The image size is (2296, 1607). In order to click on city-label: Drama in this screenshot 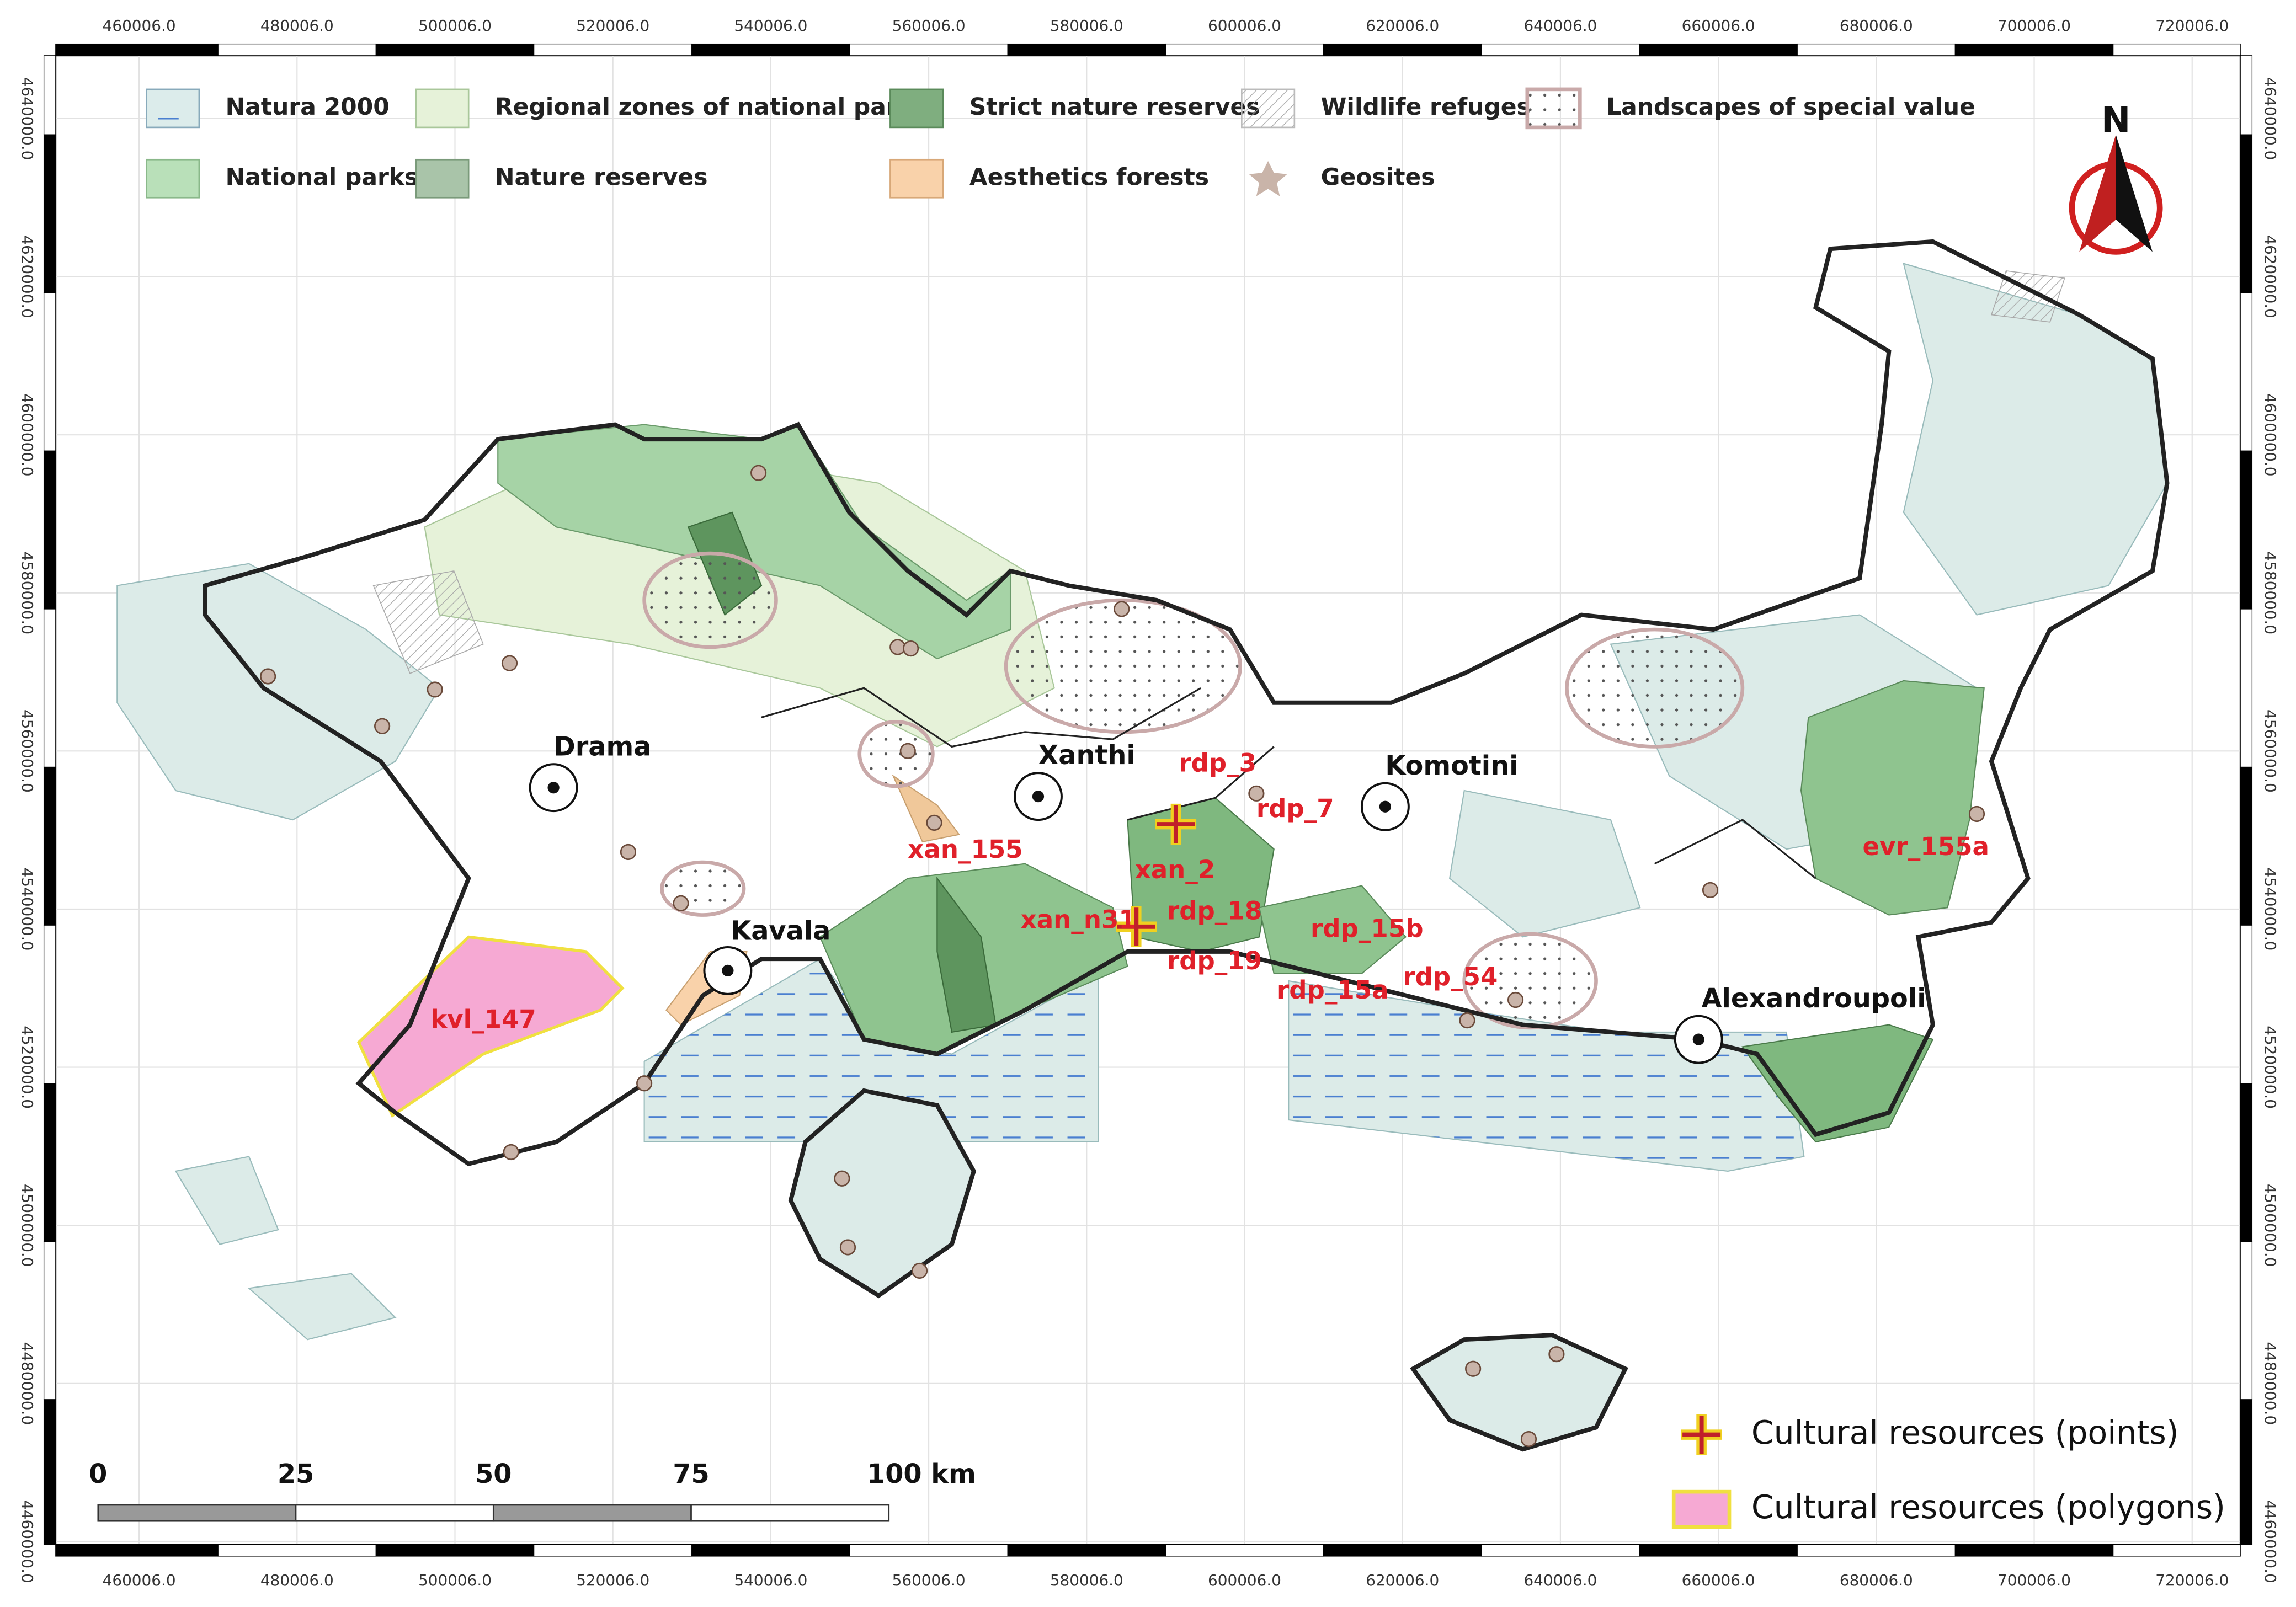, I will do `click(602, 747)`.